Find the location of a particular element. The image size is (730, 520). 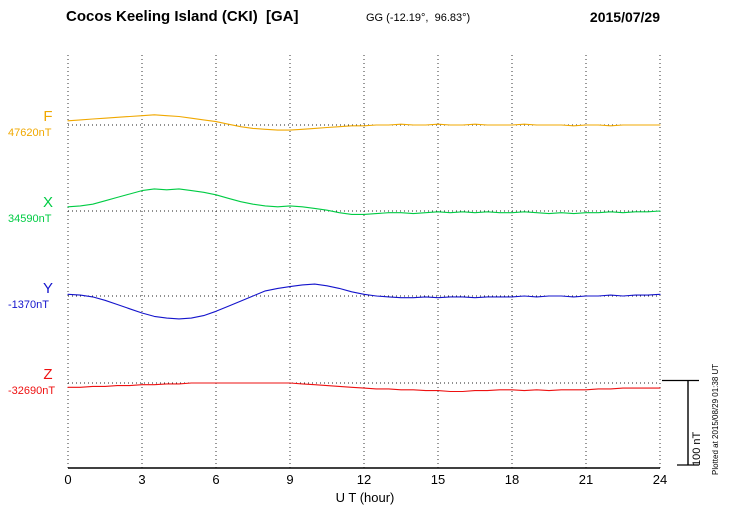

baseline-value-z: -32690nT is located at coordinates (32, 391).